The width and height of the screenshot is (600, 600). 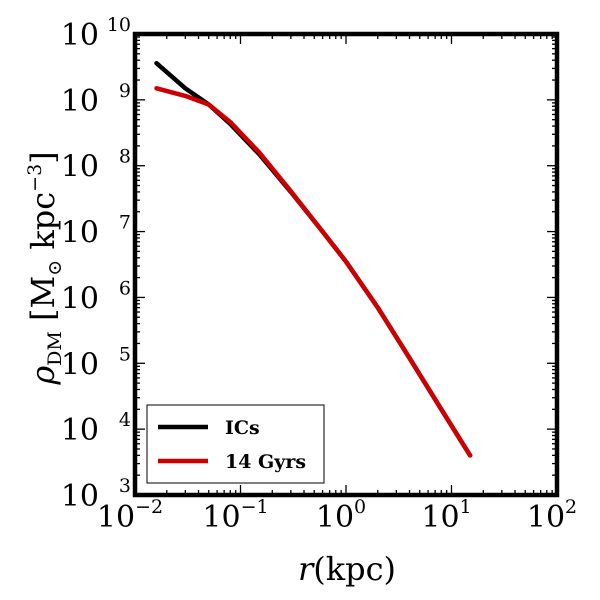 I want to click on legend: ICs 14 Gyrs, so click(x=235, y=444).